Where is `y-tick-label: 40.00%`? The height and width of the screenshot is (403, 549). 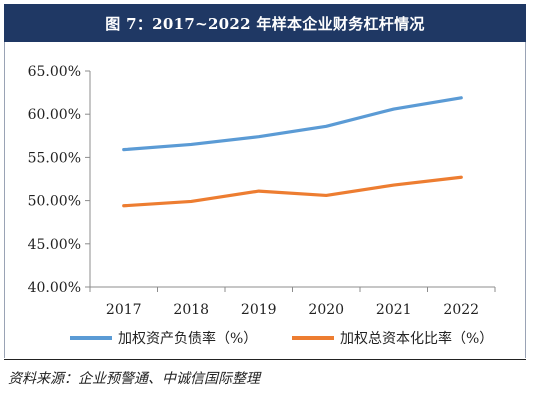
y-tick-label: 40.00% is located at coordinates (54, 288).